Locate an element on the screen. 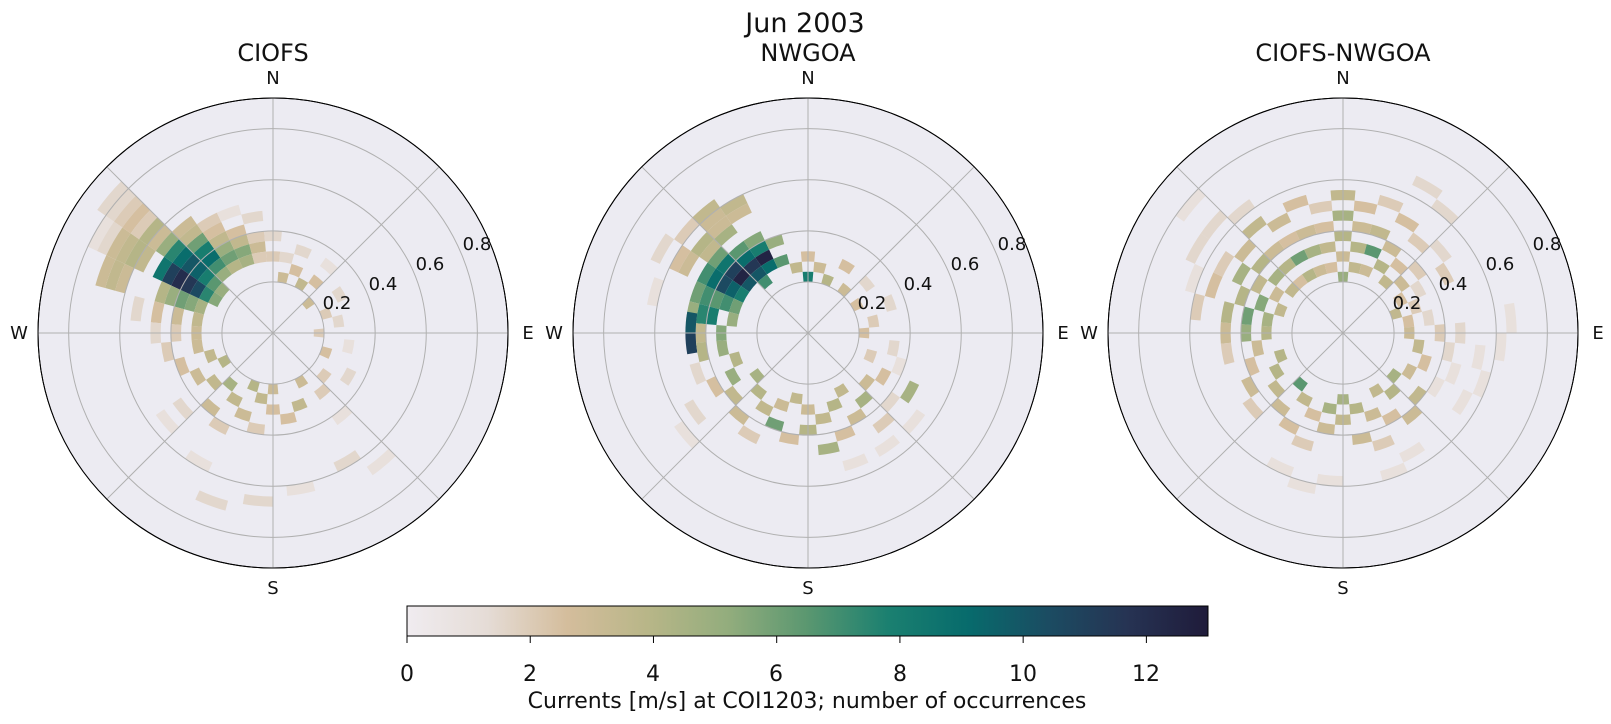  compass-label-north: N is located at coordinates (1342, 78).